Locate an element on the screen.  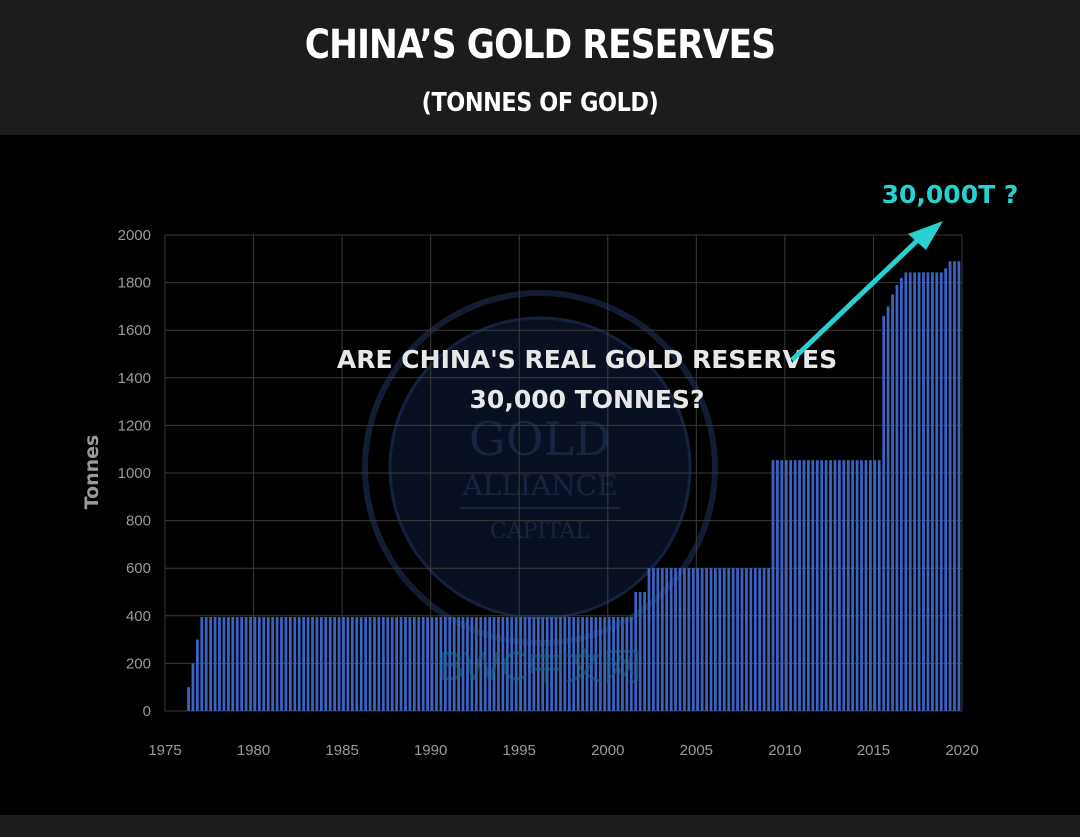
bar-1998.25 is located at coordinates (578, 663).